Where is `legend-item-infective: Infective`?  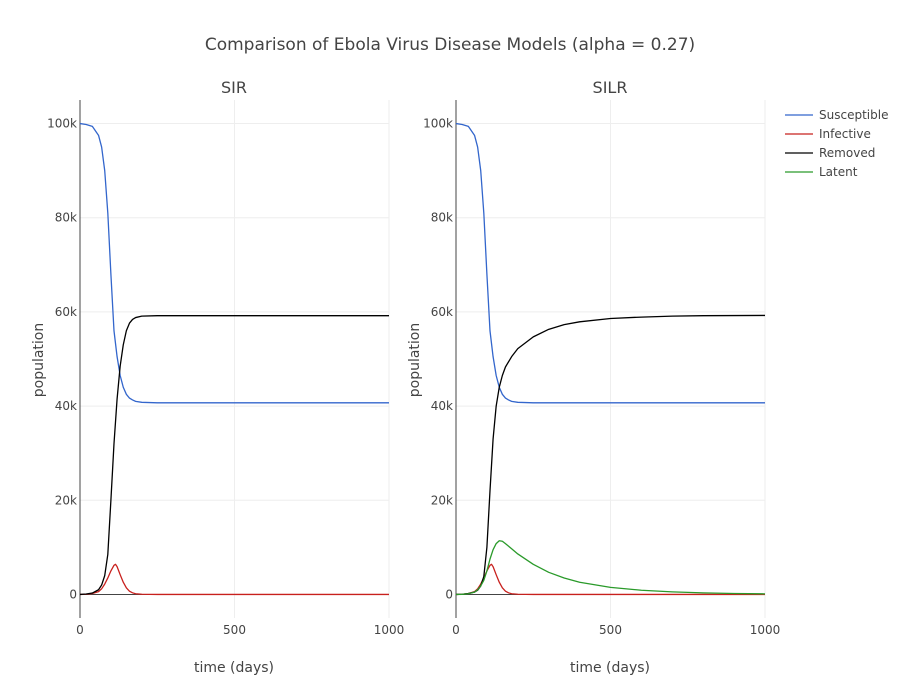
legend-item-infective: Infective is located at coordinates (828, 134).